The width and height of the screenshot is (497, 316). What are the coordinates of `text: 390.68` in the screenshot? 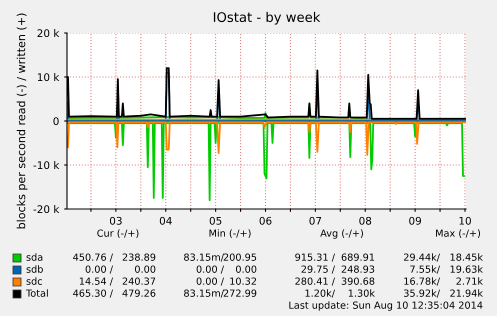 It's located at (358, 281).